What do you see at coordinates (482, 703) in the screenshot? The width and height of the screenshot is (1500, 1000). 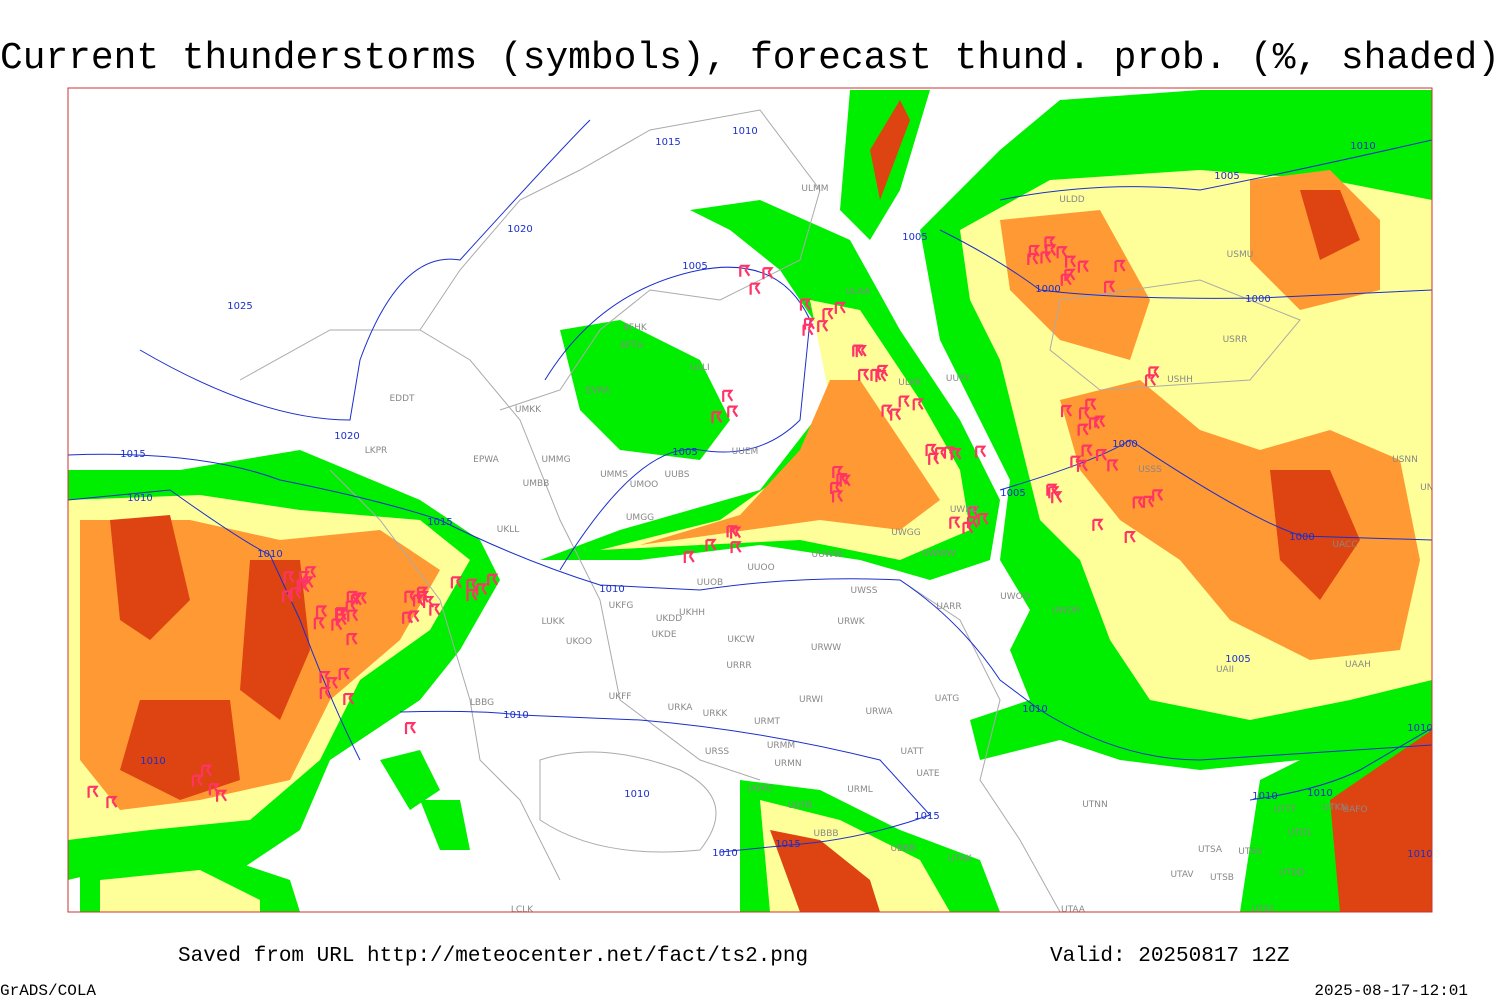 I see `station-label: LBBG` at bounding box center [482, 703].